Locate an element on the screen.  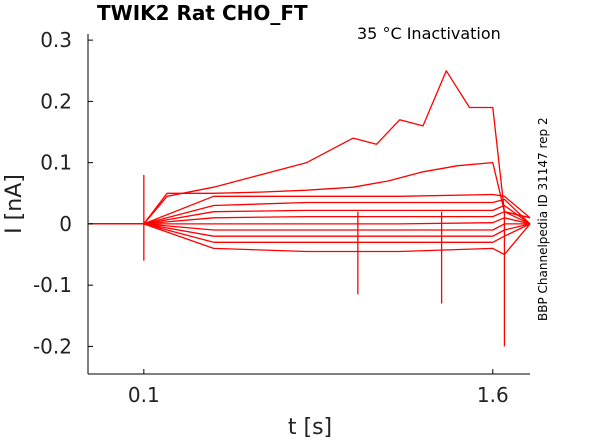
y-tick-label: 0.3 is located at coordinates (56, 40).